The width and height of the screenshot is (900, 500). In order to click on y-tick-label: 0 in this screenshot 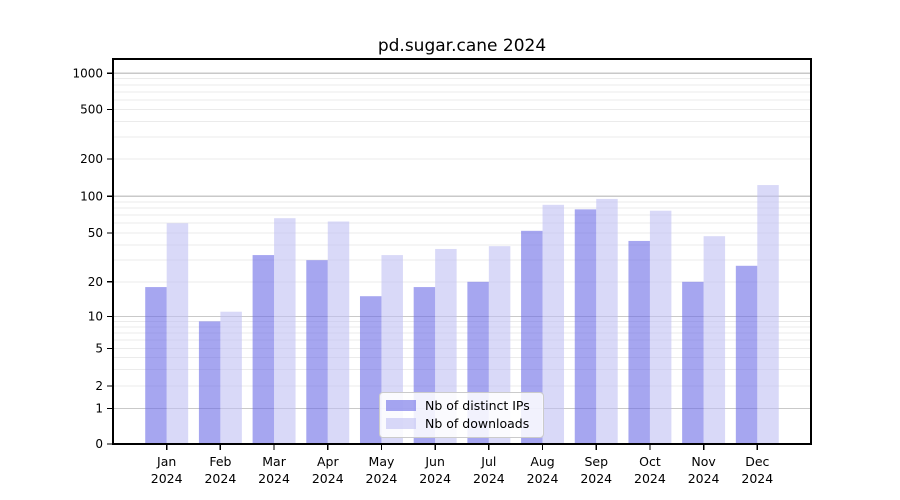, I will do `click(99, 444)`.